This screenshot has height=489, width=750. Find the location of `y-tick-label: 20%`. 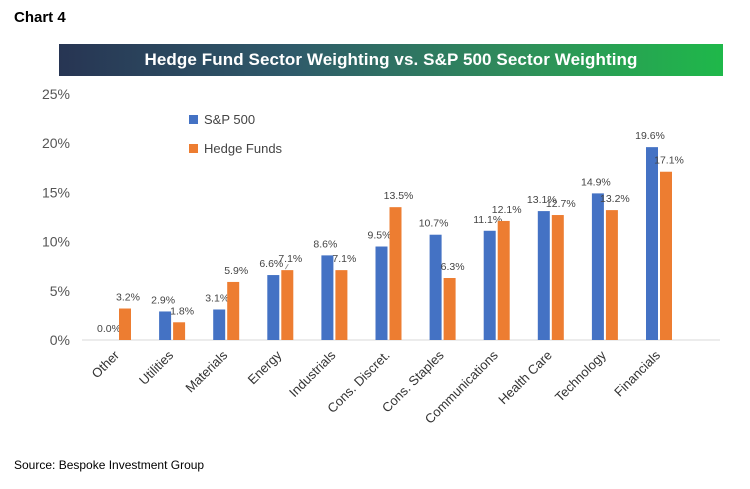

y-tick-label: 20% is located at coordinates (56, 143).